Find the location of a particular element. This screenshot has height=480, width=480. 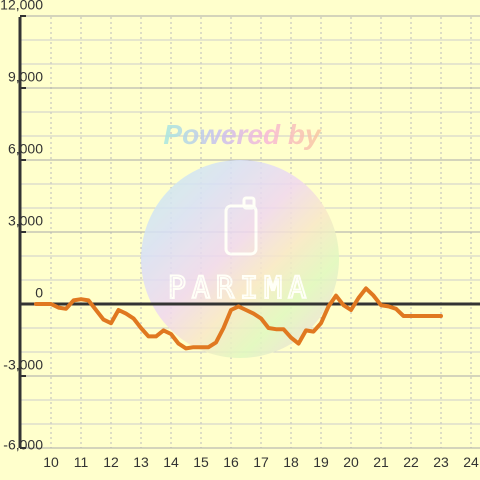

x-tick-label: 24 is located at coordinates (471, 462).